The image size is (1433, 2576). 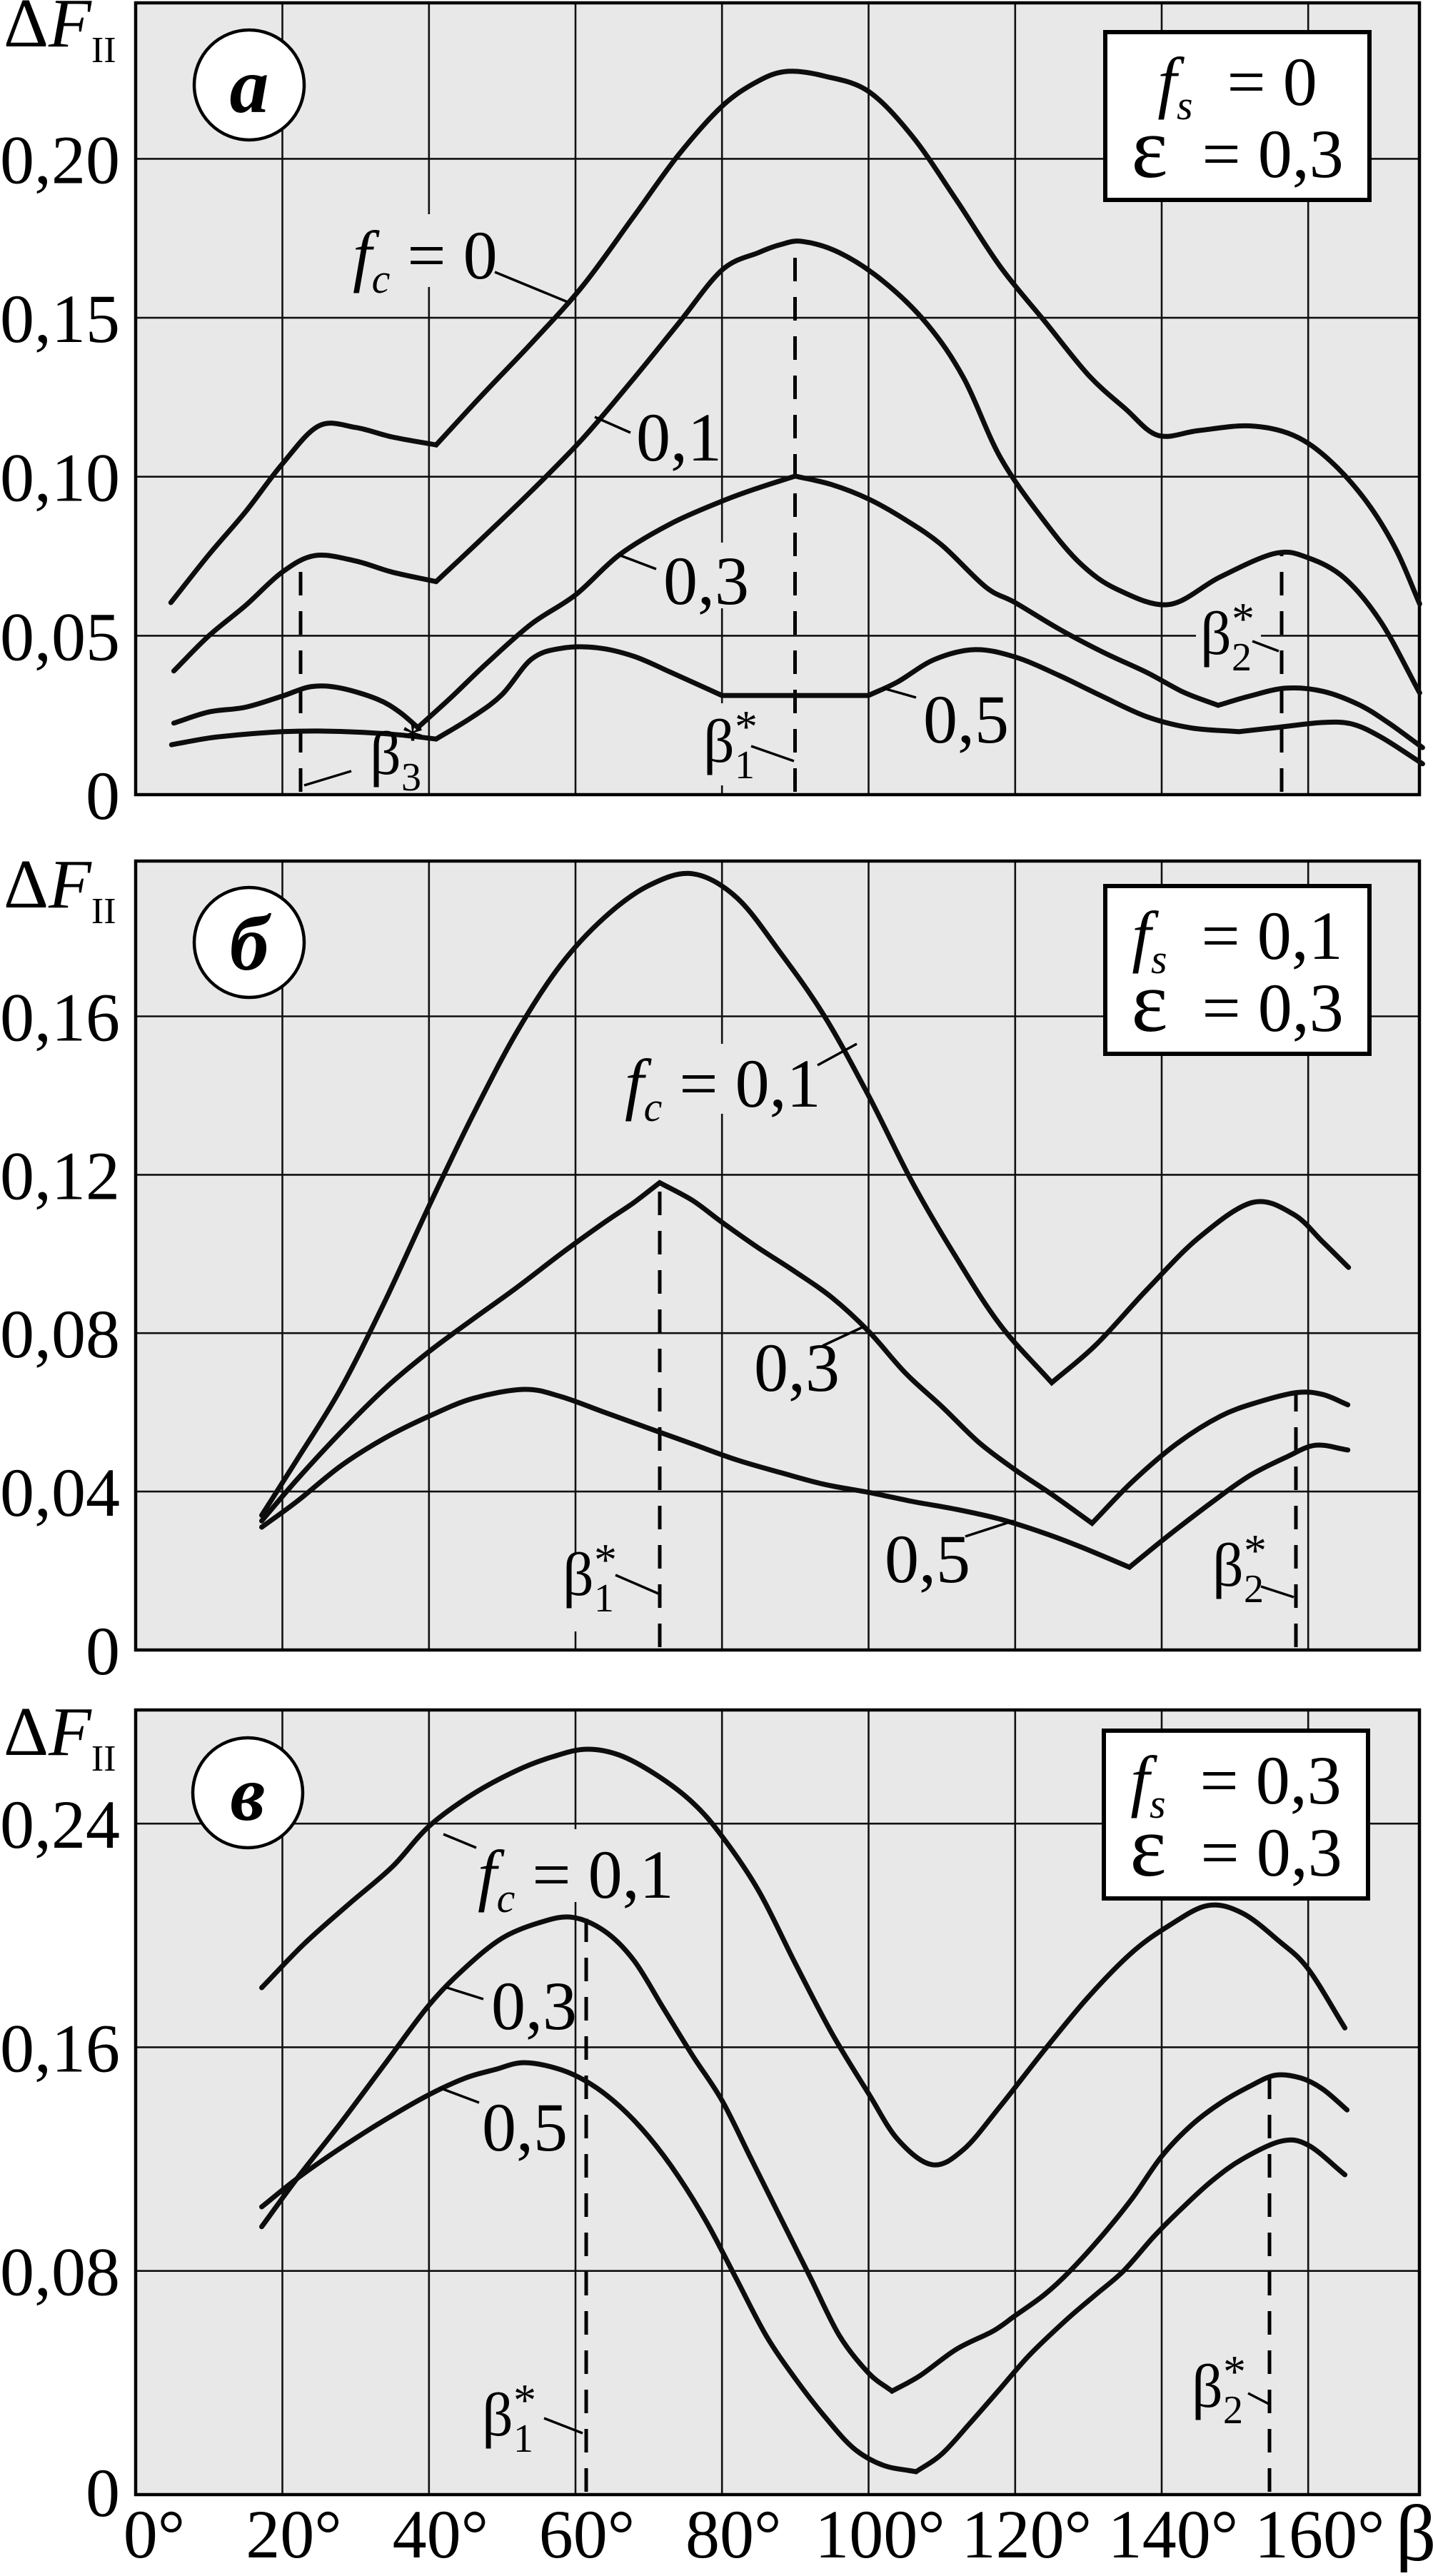 What do you see at coordinates (60, 478) in the screenshot?
I see `svg-text: 0,10` at bounding box center [60, 478].